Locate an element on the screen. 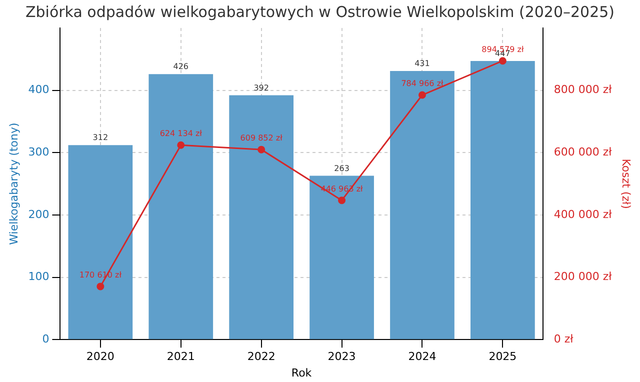 The image size is (640, 382). y2-tick-label: 0 zł is located at coordinates (564, 339).